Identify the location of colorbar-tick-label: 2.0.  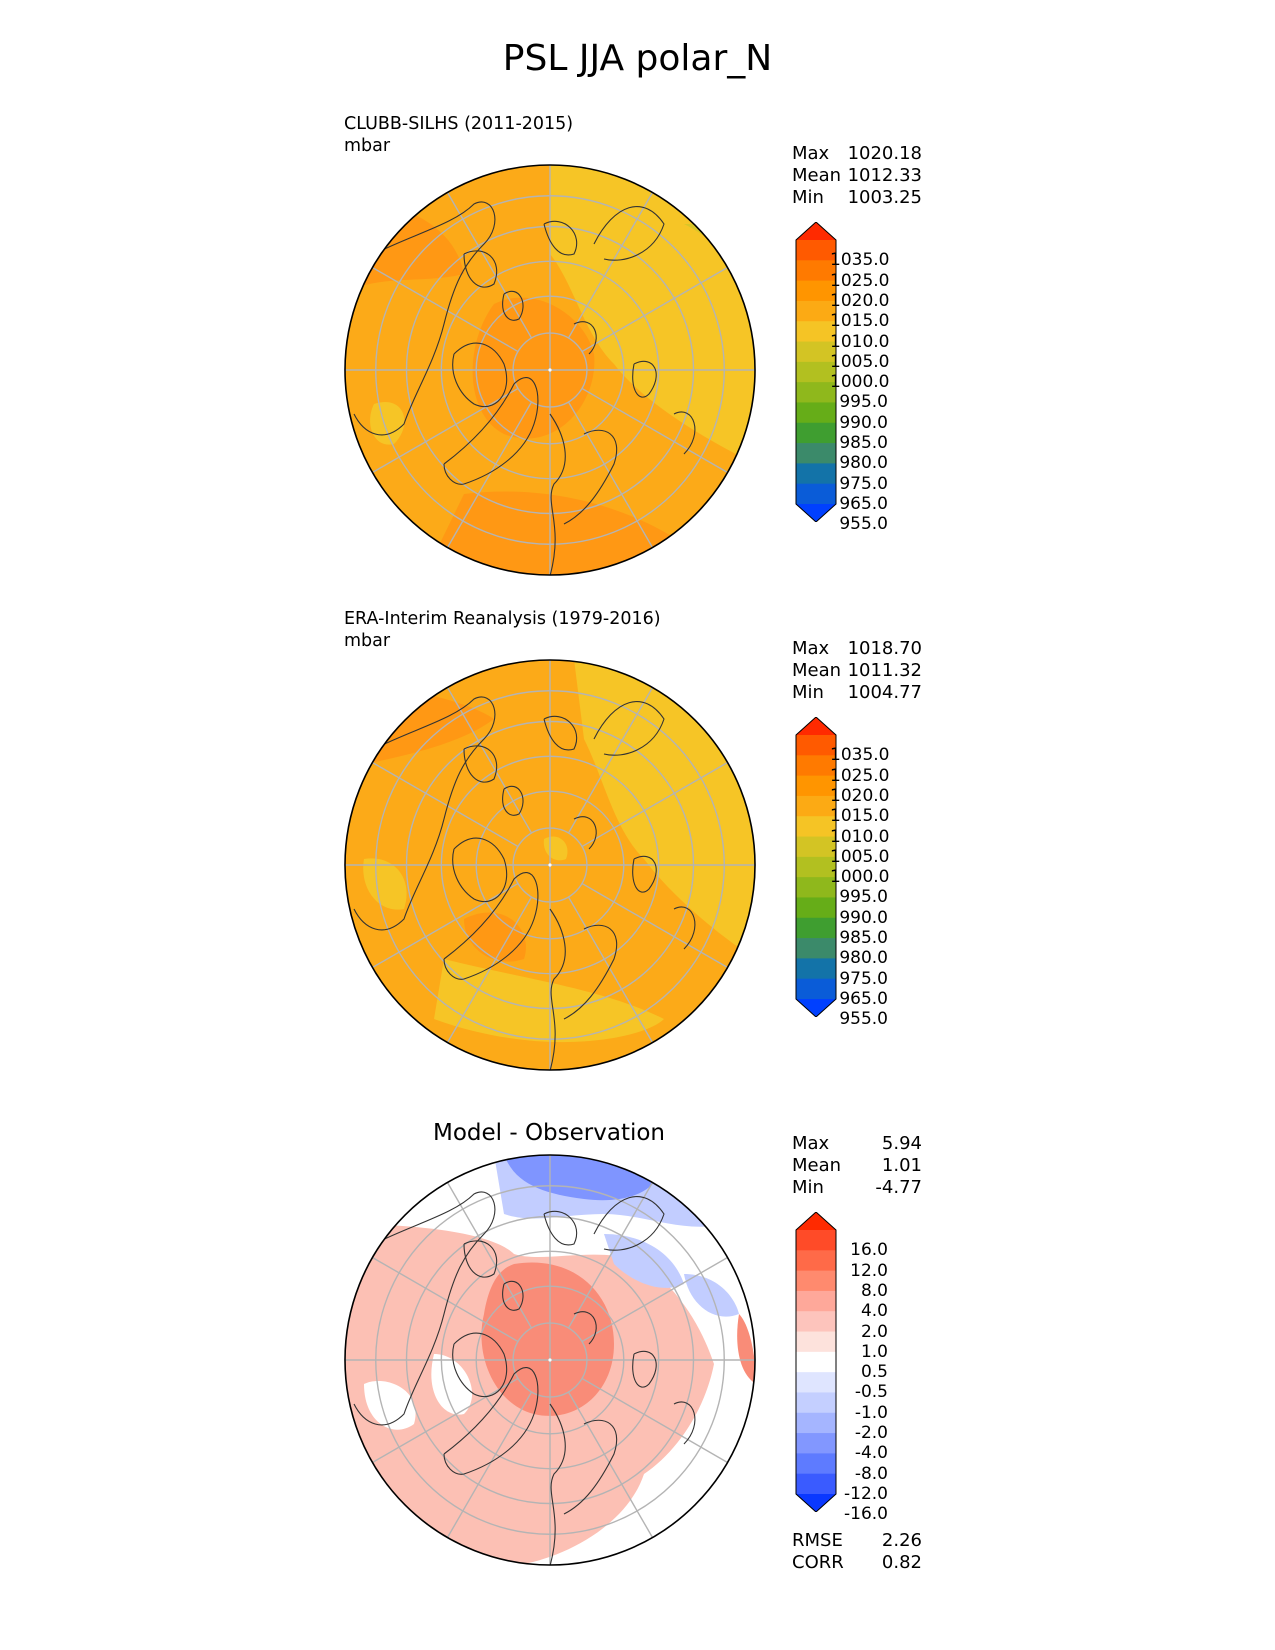
(874, 1331).